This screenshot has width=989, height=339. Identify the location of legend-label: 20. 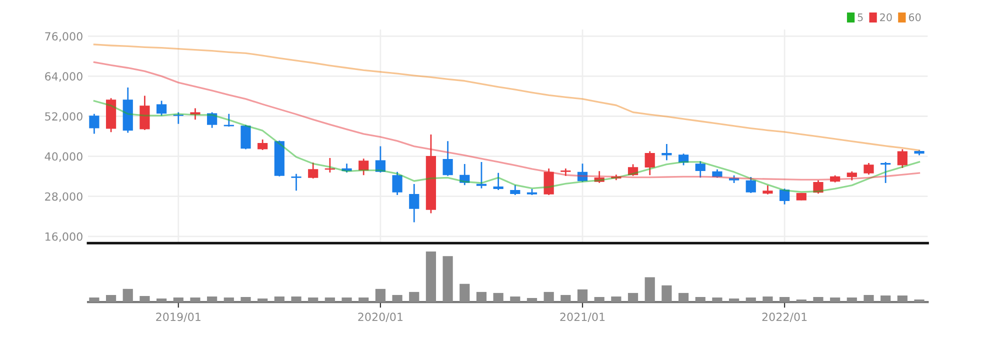
(886, 17).